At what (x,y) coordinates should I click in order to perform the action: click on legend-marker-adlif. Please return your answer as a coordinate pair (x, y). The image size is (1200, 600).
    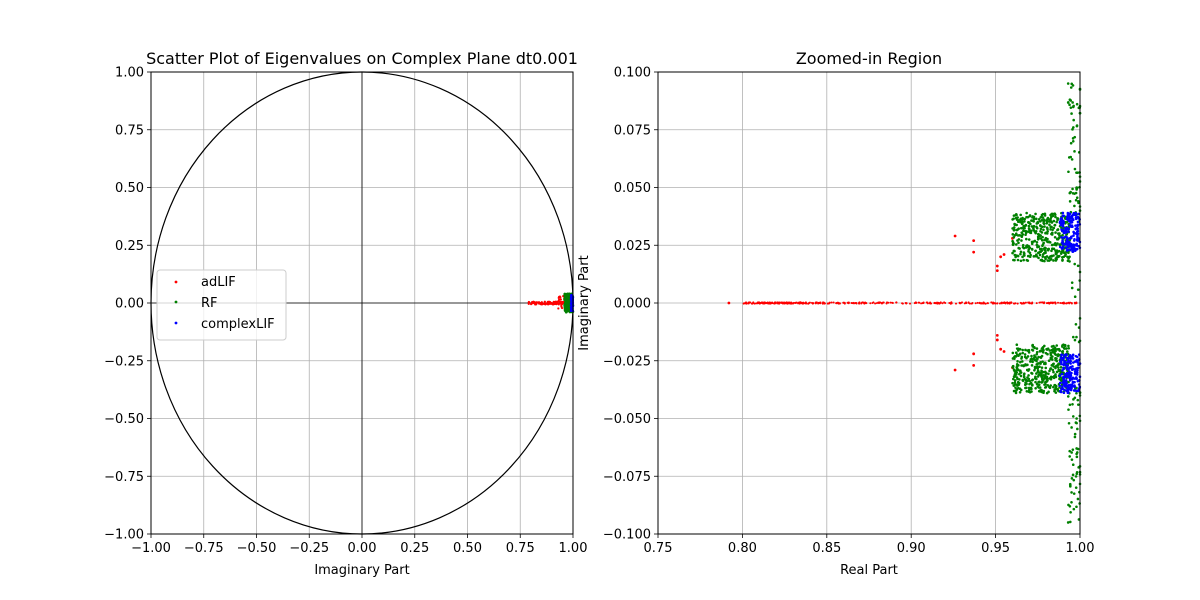
    Looking at the image, I should click on (176, 282).